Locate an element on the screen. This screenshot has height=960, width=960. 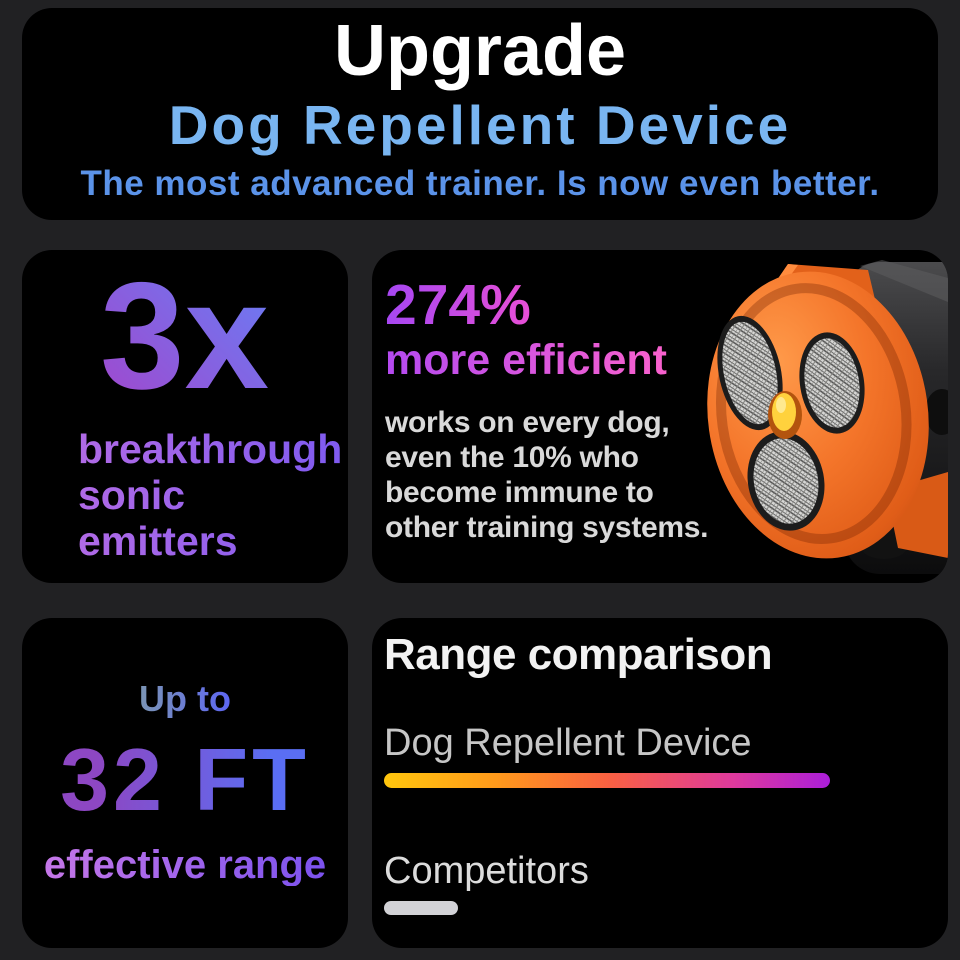
emitters-description: breakthrough sonic emitters is located at coordinates (213, 496).